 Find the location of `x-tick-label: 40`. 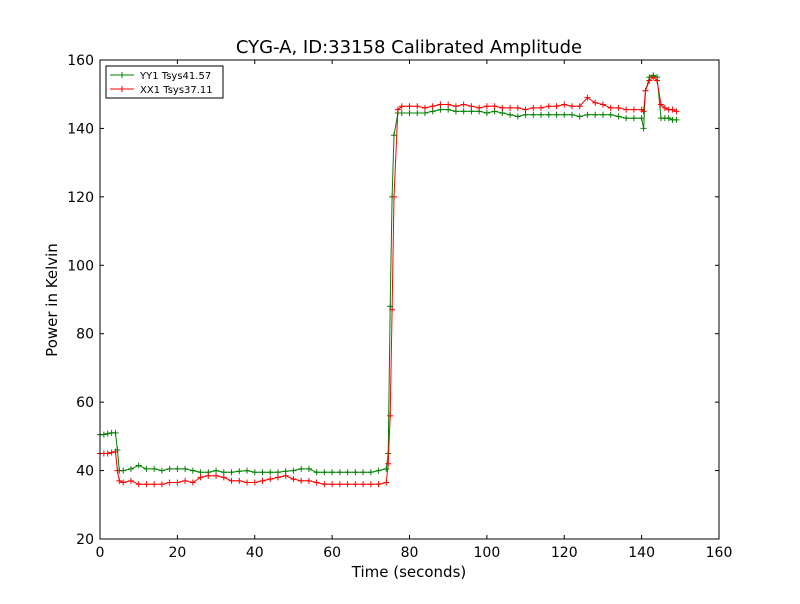

x-tick-label: 40 is located at coordinates (255, 553).